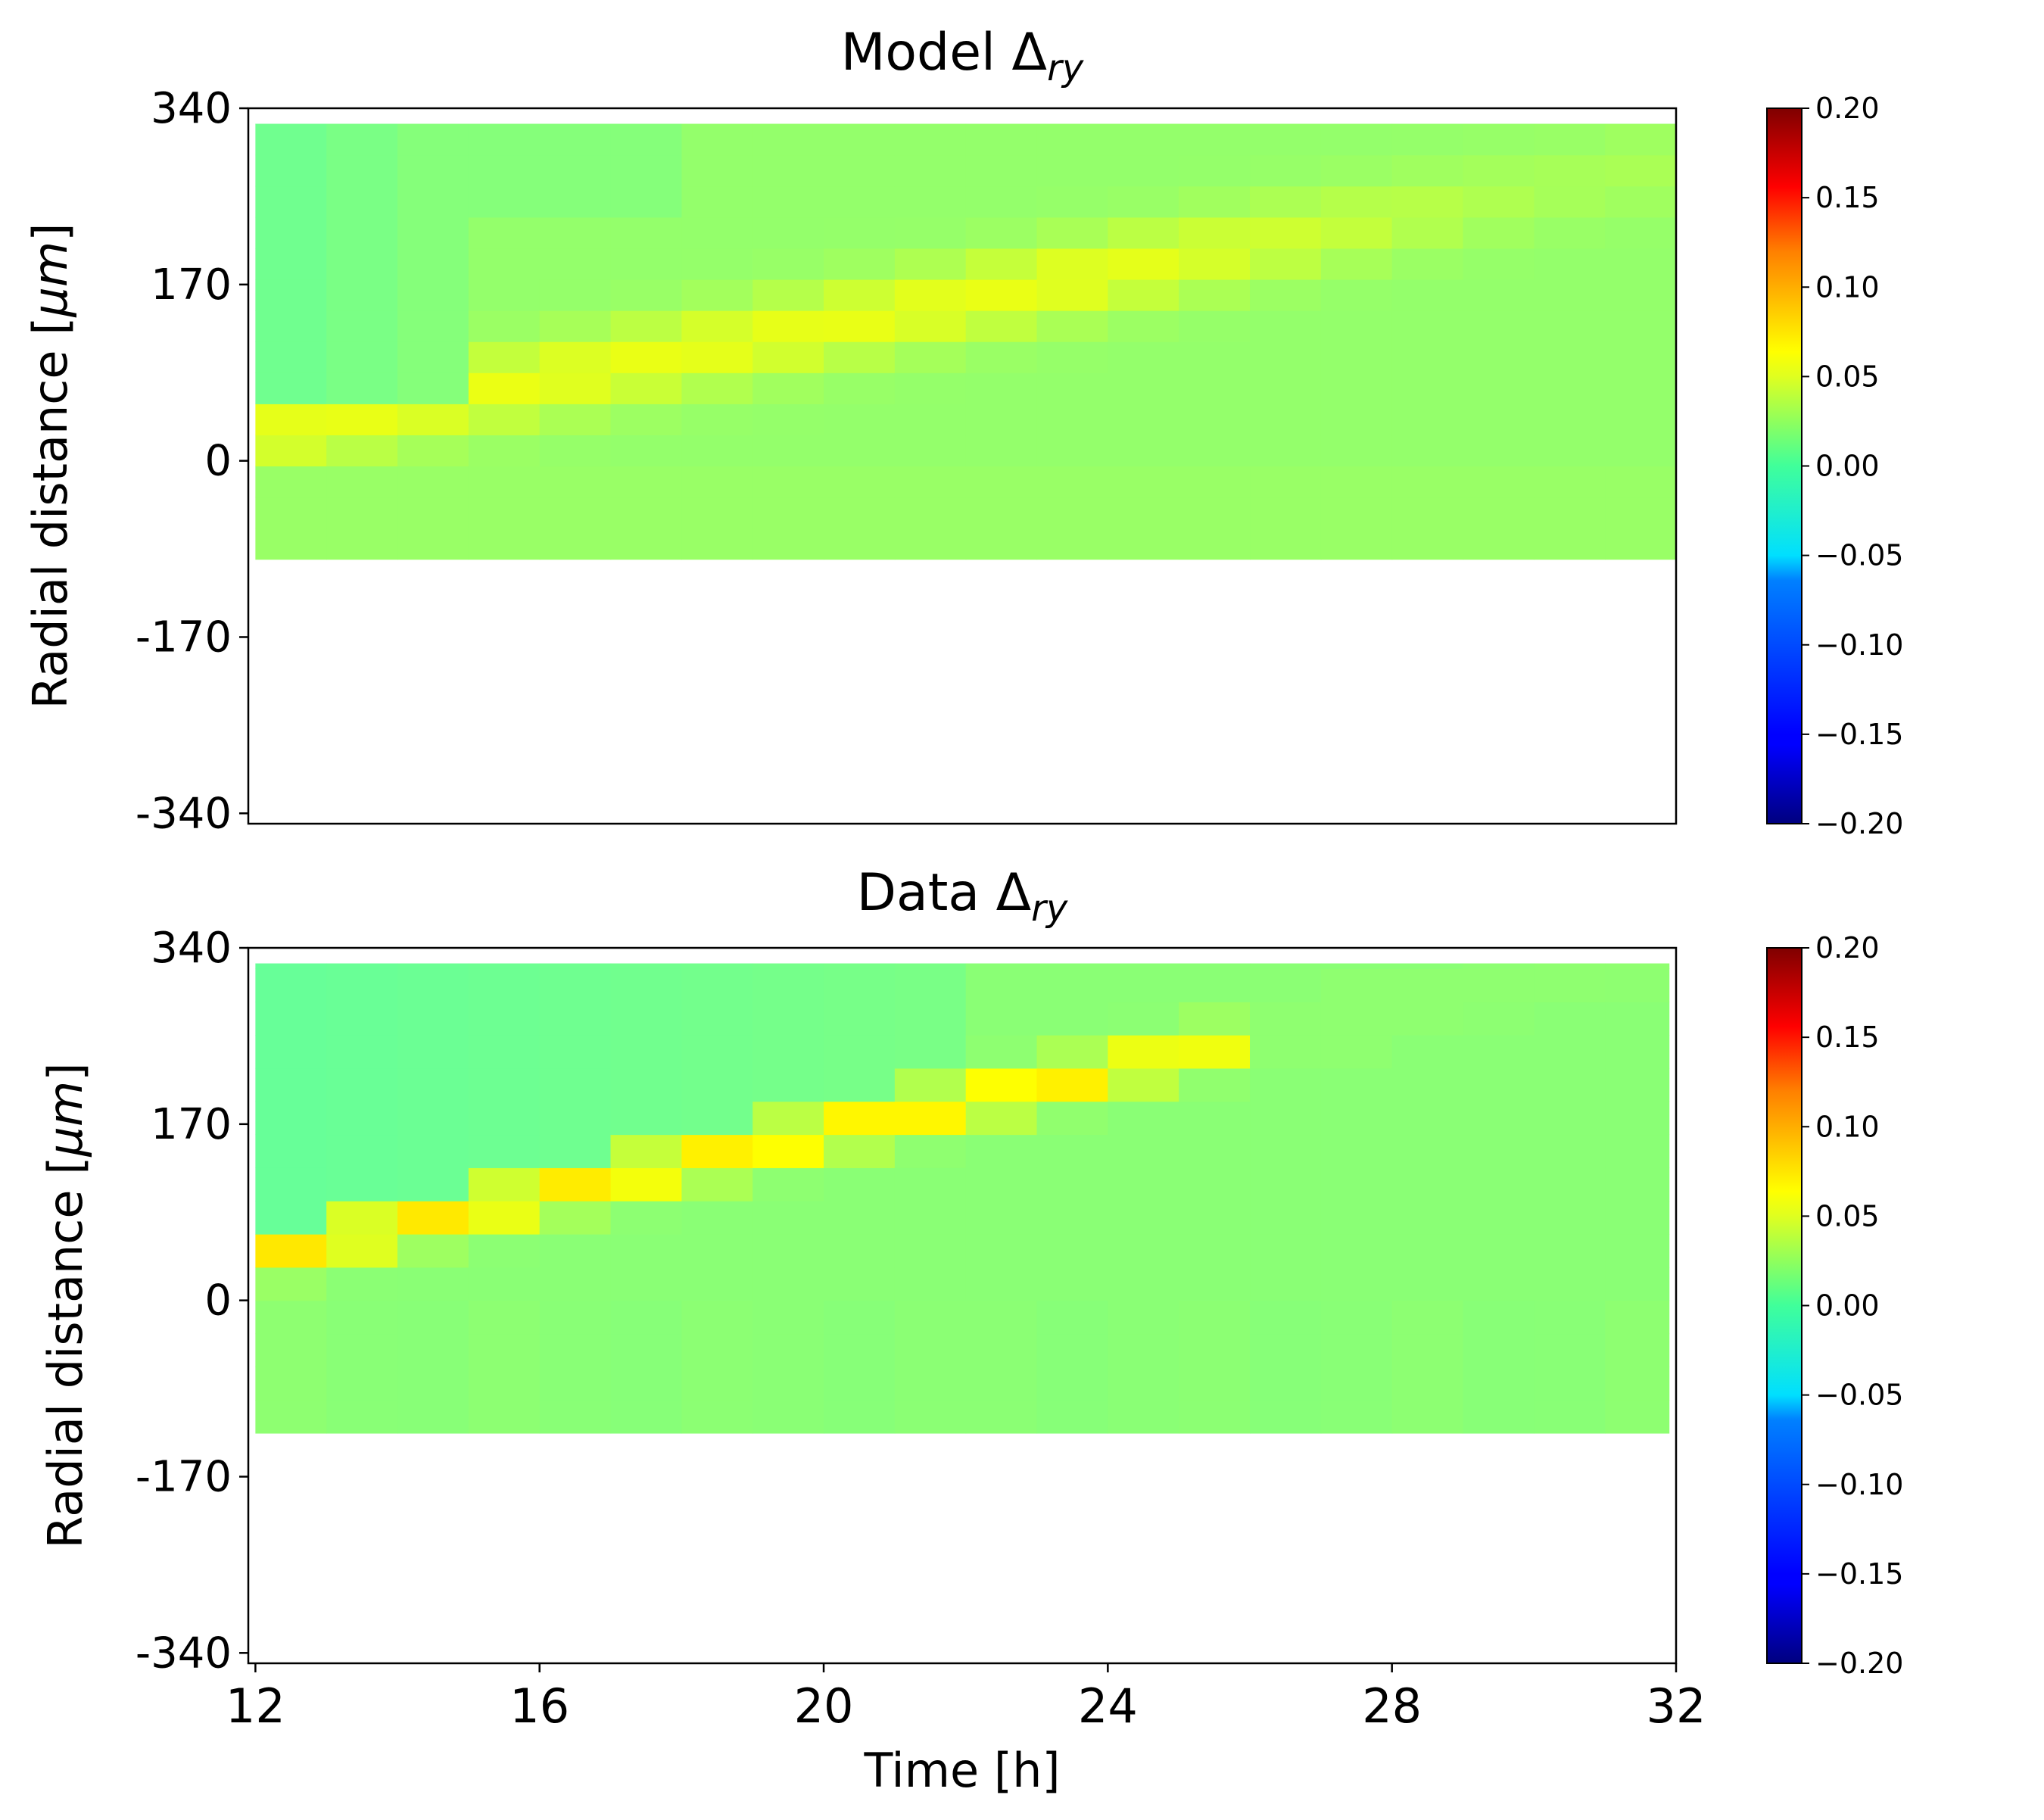 The width and height of the screenshot is (2044, 1820). I want to click on y-axis-label: Radial distance [μm], so click(65, 1306).